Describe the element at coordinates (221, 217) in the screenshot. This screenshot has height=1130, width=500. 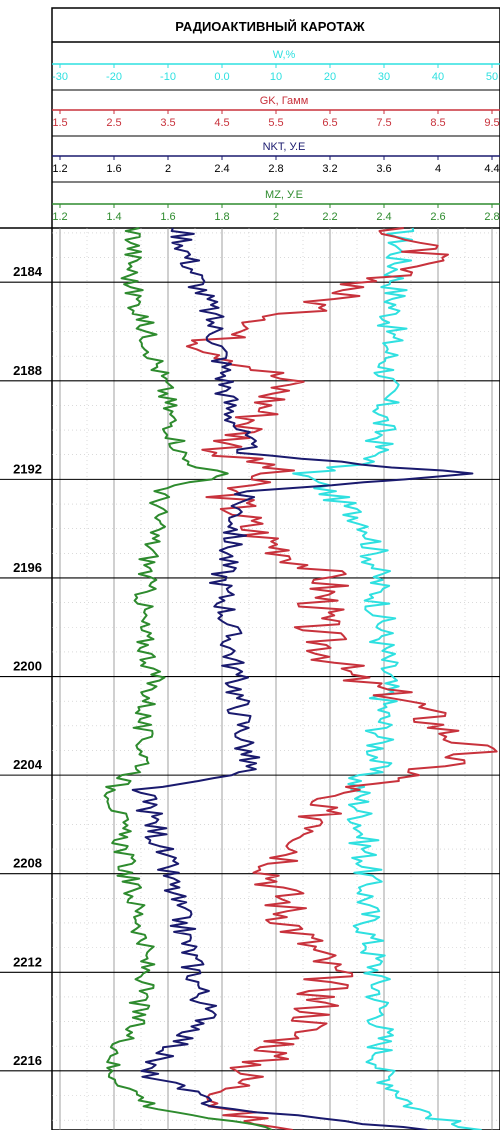
I see `tick-label: 1.8` at that location.